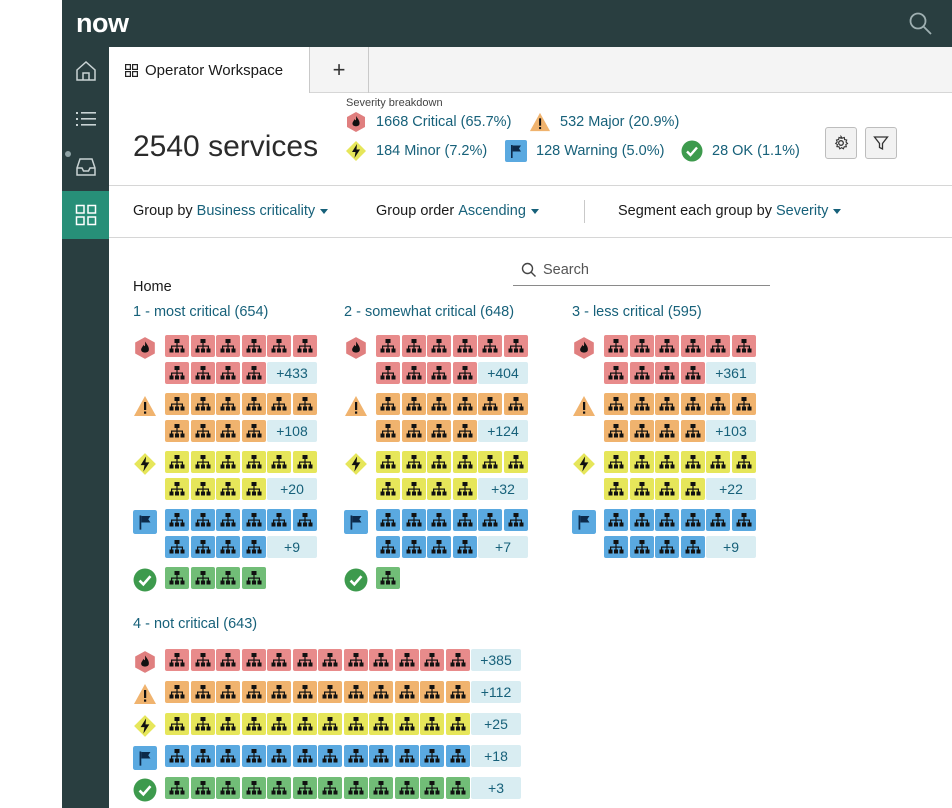 The height and width of the screenshot is (808, 952). I want to click on more-services-button: +108, so click(292, 431).